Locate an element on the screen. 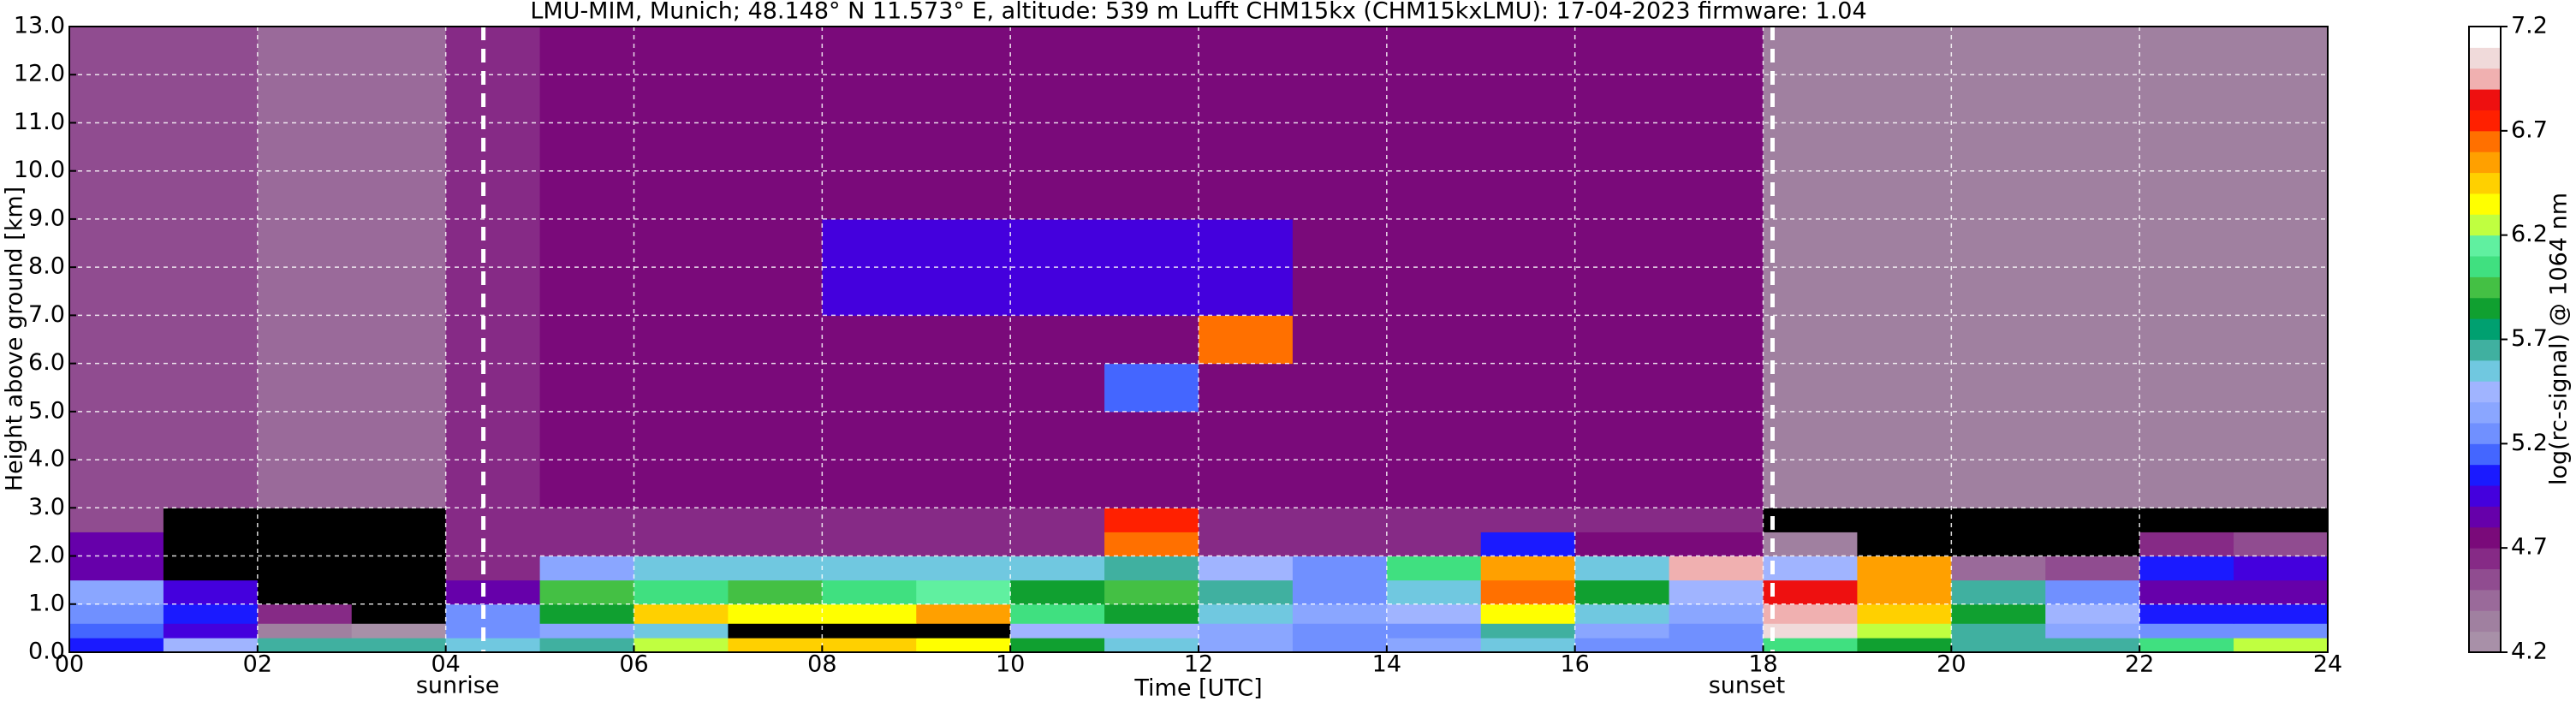 Image resolution: width=2576 pixels, height=707 pixels. x-tick-label: 12 is located at coordinates (1198, 664).